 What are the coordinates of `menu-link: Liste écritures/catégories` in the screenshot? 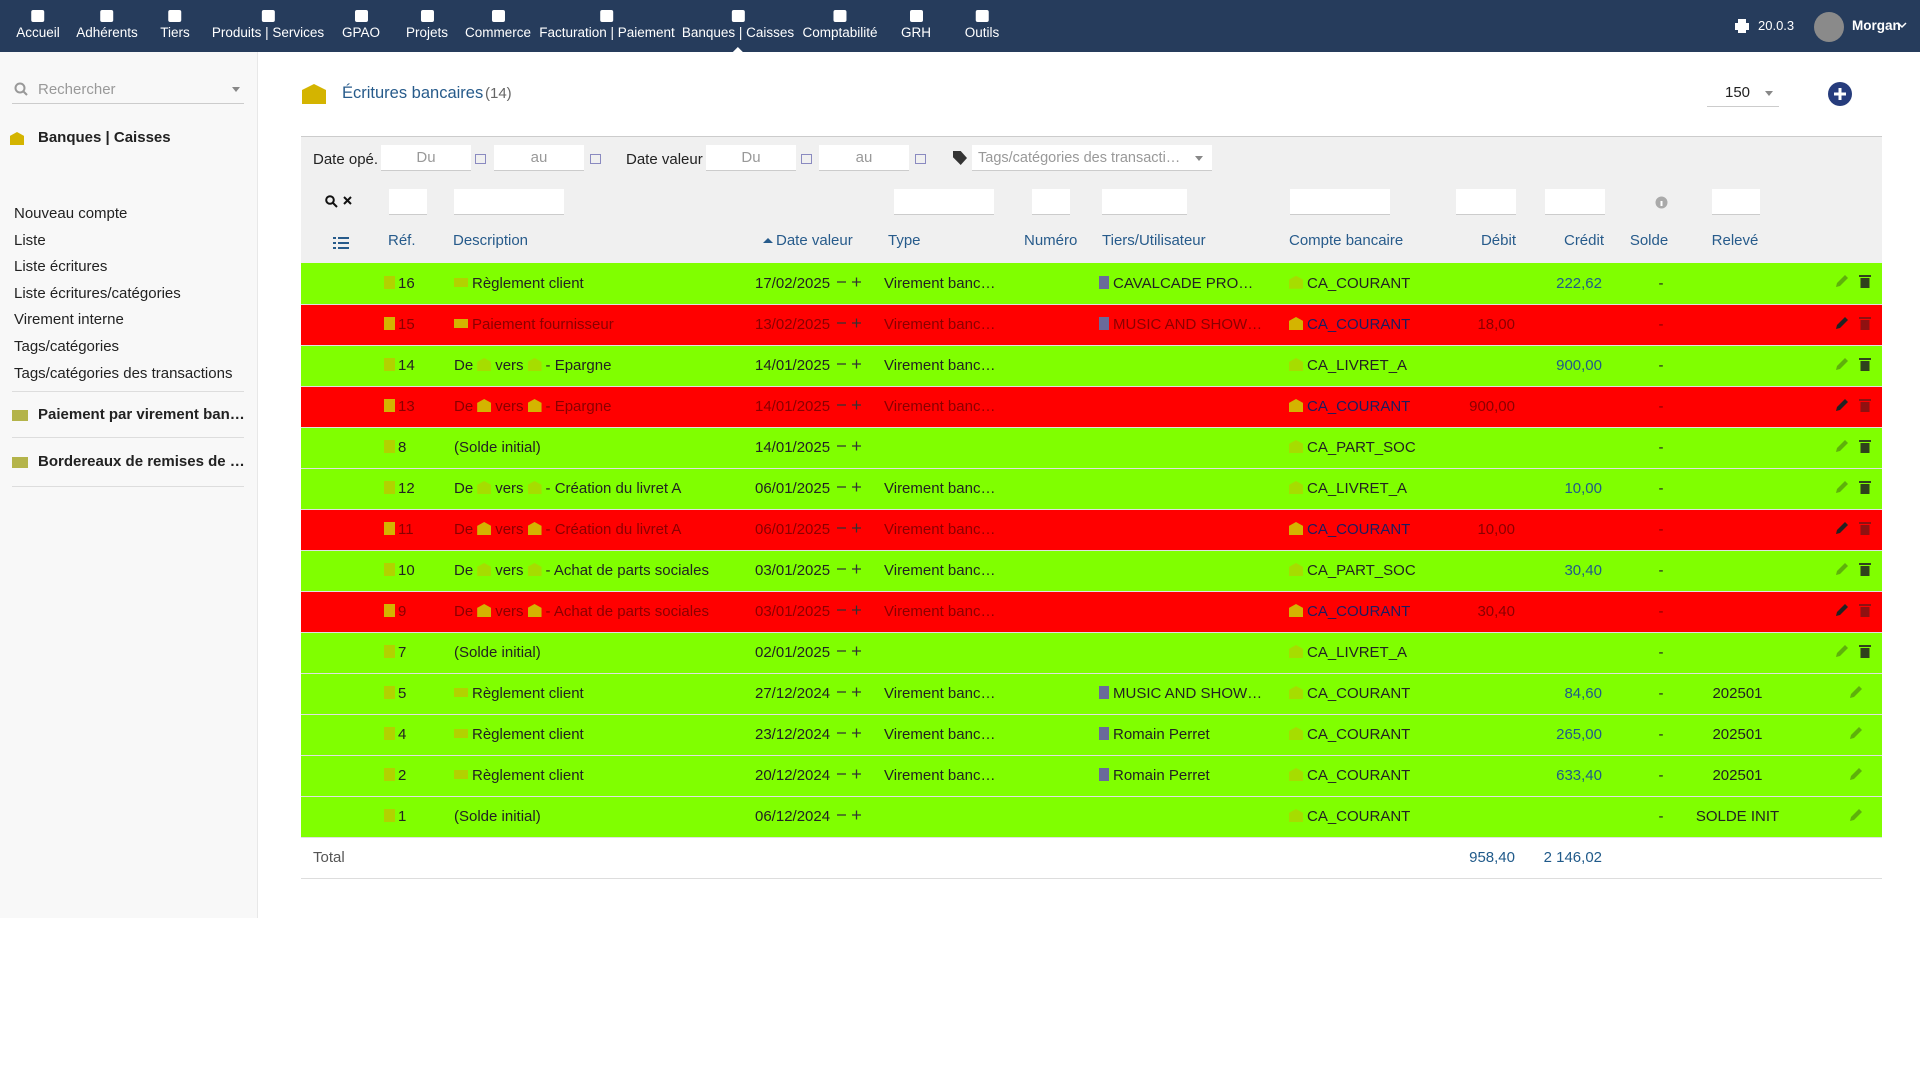 It's located at (97, 293).